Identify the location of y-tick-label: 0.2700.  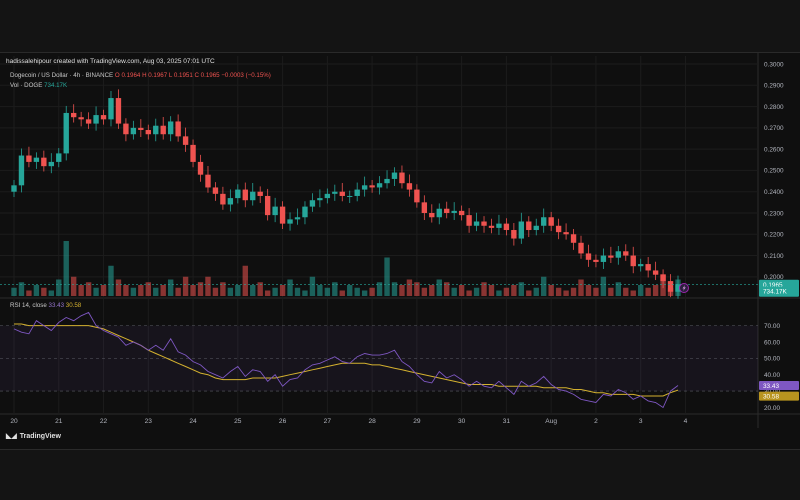
(774, 128).